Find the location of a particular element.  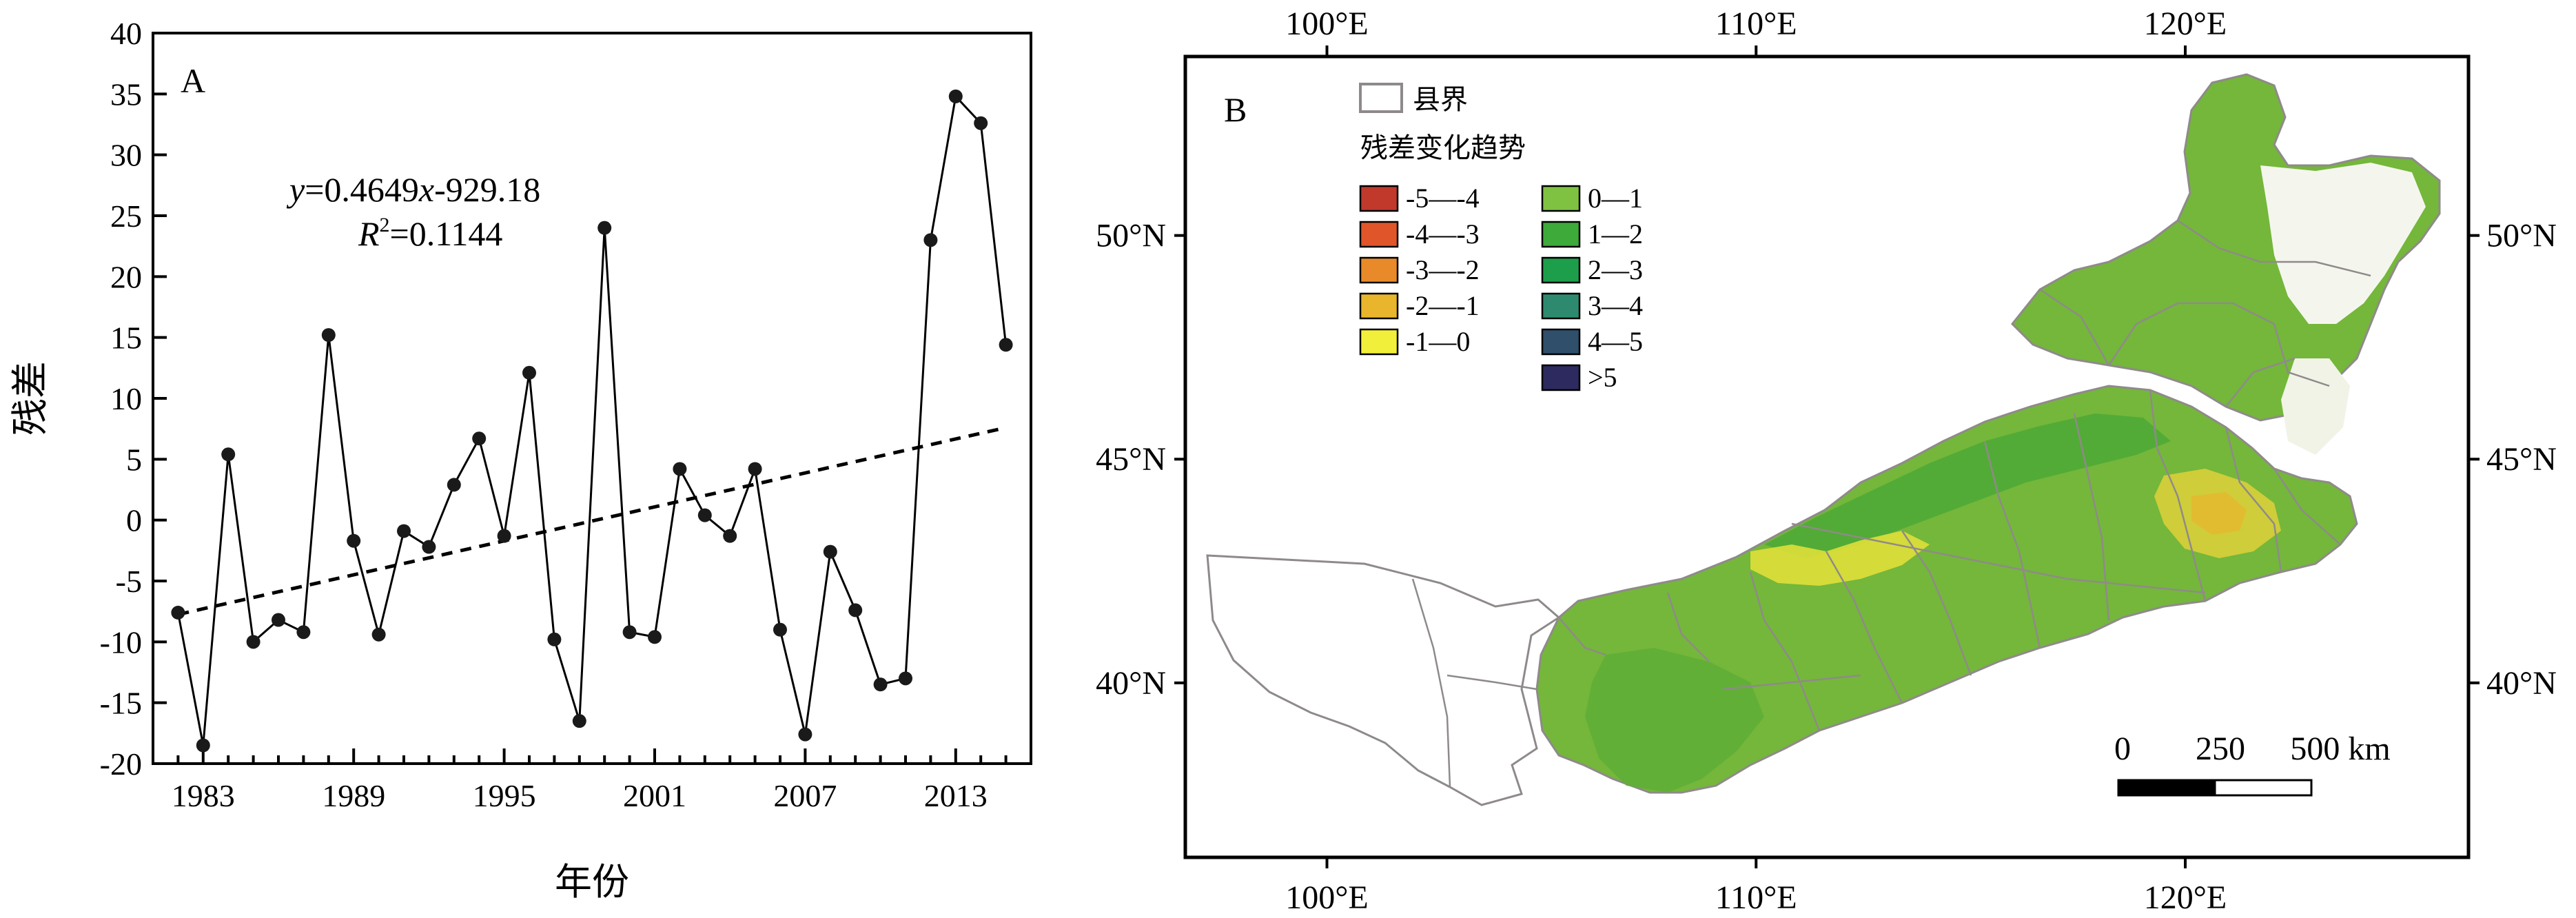

y-tick-label: 30 is located at coordinates (126, 155).